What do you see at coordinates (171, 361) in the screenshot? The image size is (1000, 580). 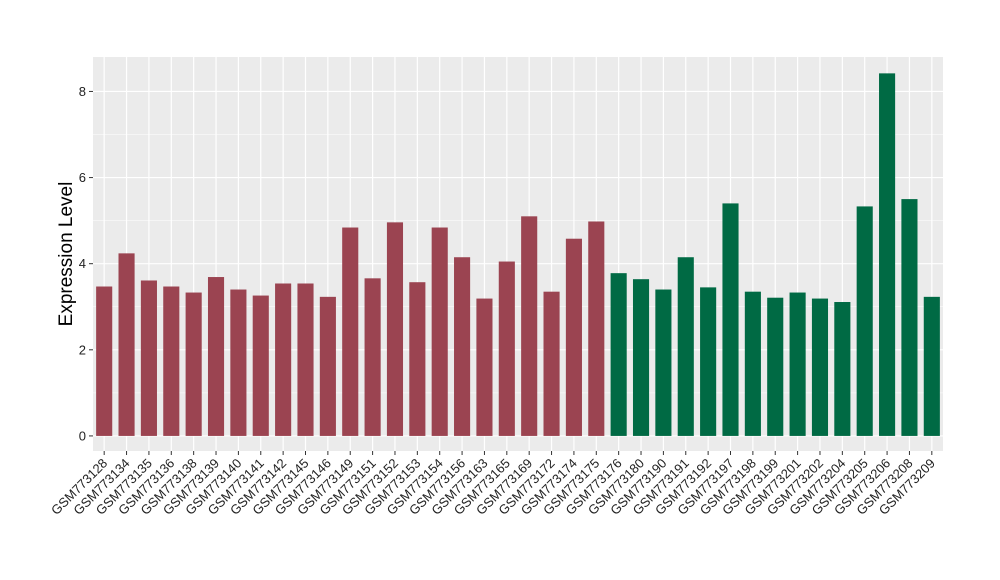 I see `bar-gsm773136` at bounding box center [171, 361].